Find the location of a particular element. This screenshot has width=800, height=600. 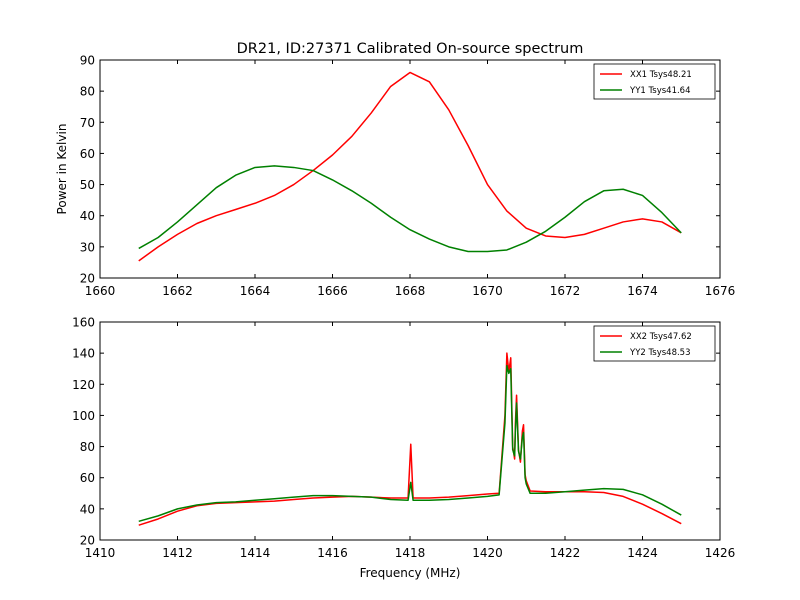

x-tick-label: 1664 is located at coordinates (255, 291).